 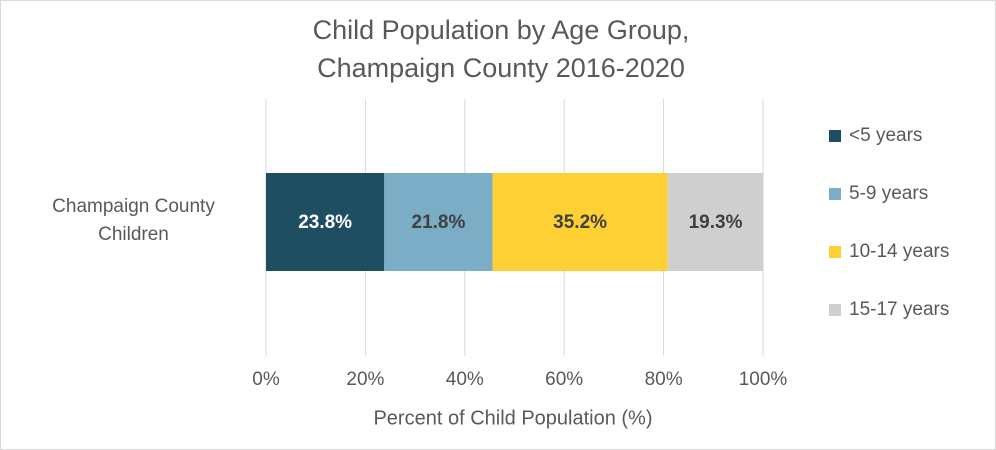 I want to click on x-tick-label: 40%, so click(x=465, y=379).